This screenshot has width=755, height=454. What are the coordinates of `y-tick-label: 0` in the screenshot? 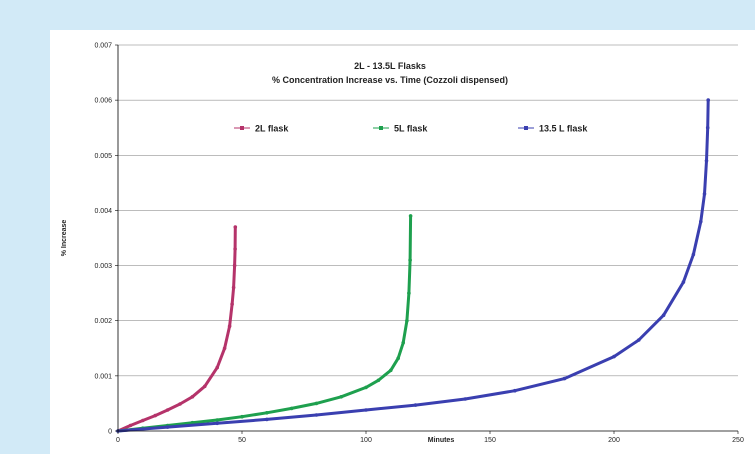 It's located at (110, 432).